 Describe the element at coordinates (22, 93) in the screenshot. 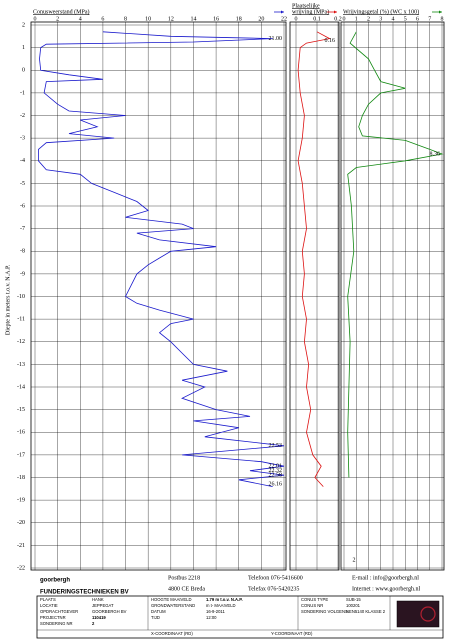

I see `y-tick-label: -1` at that location.